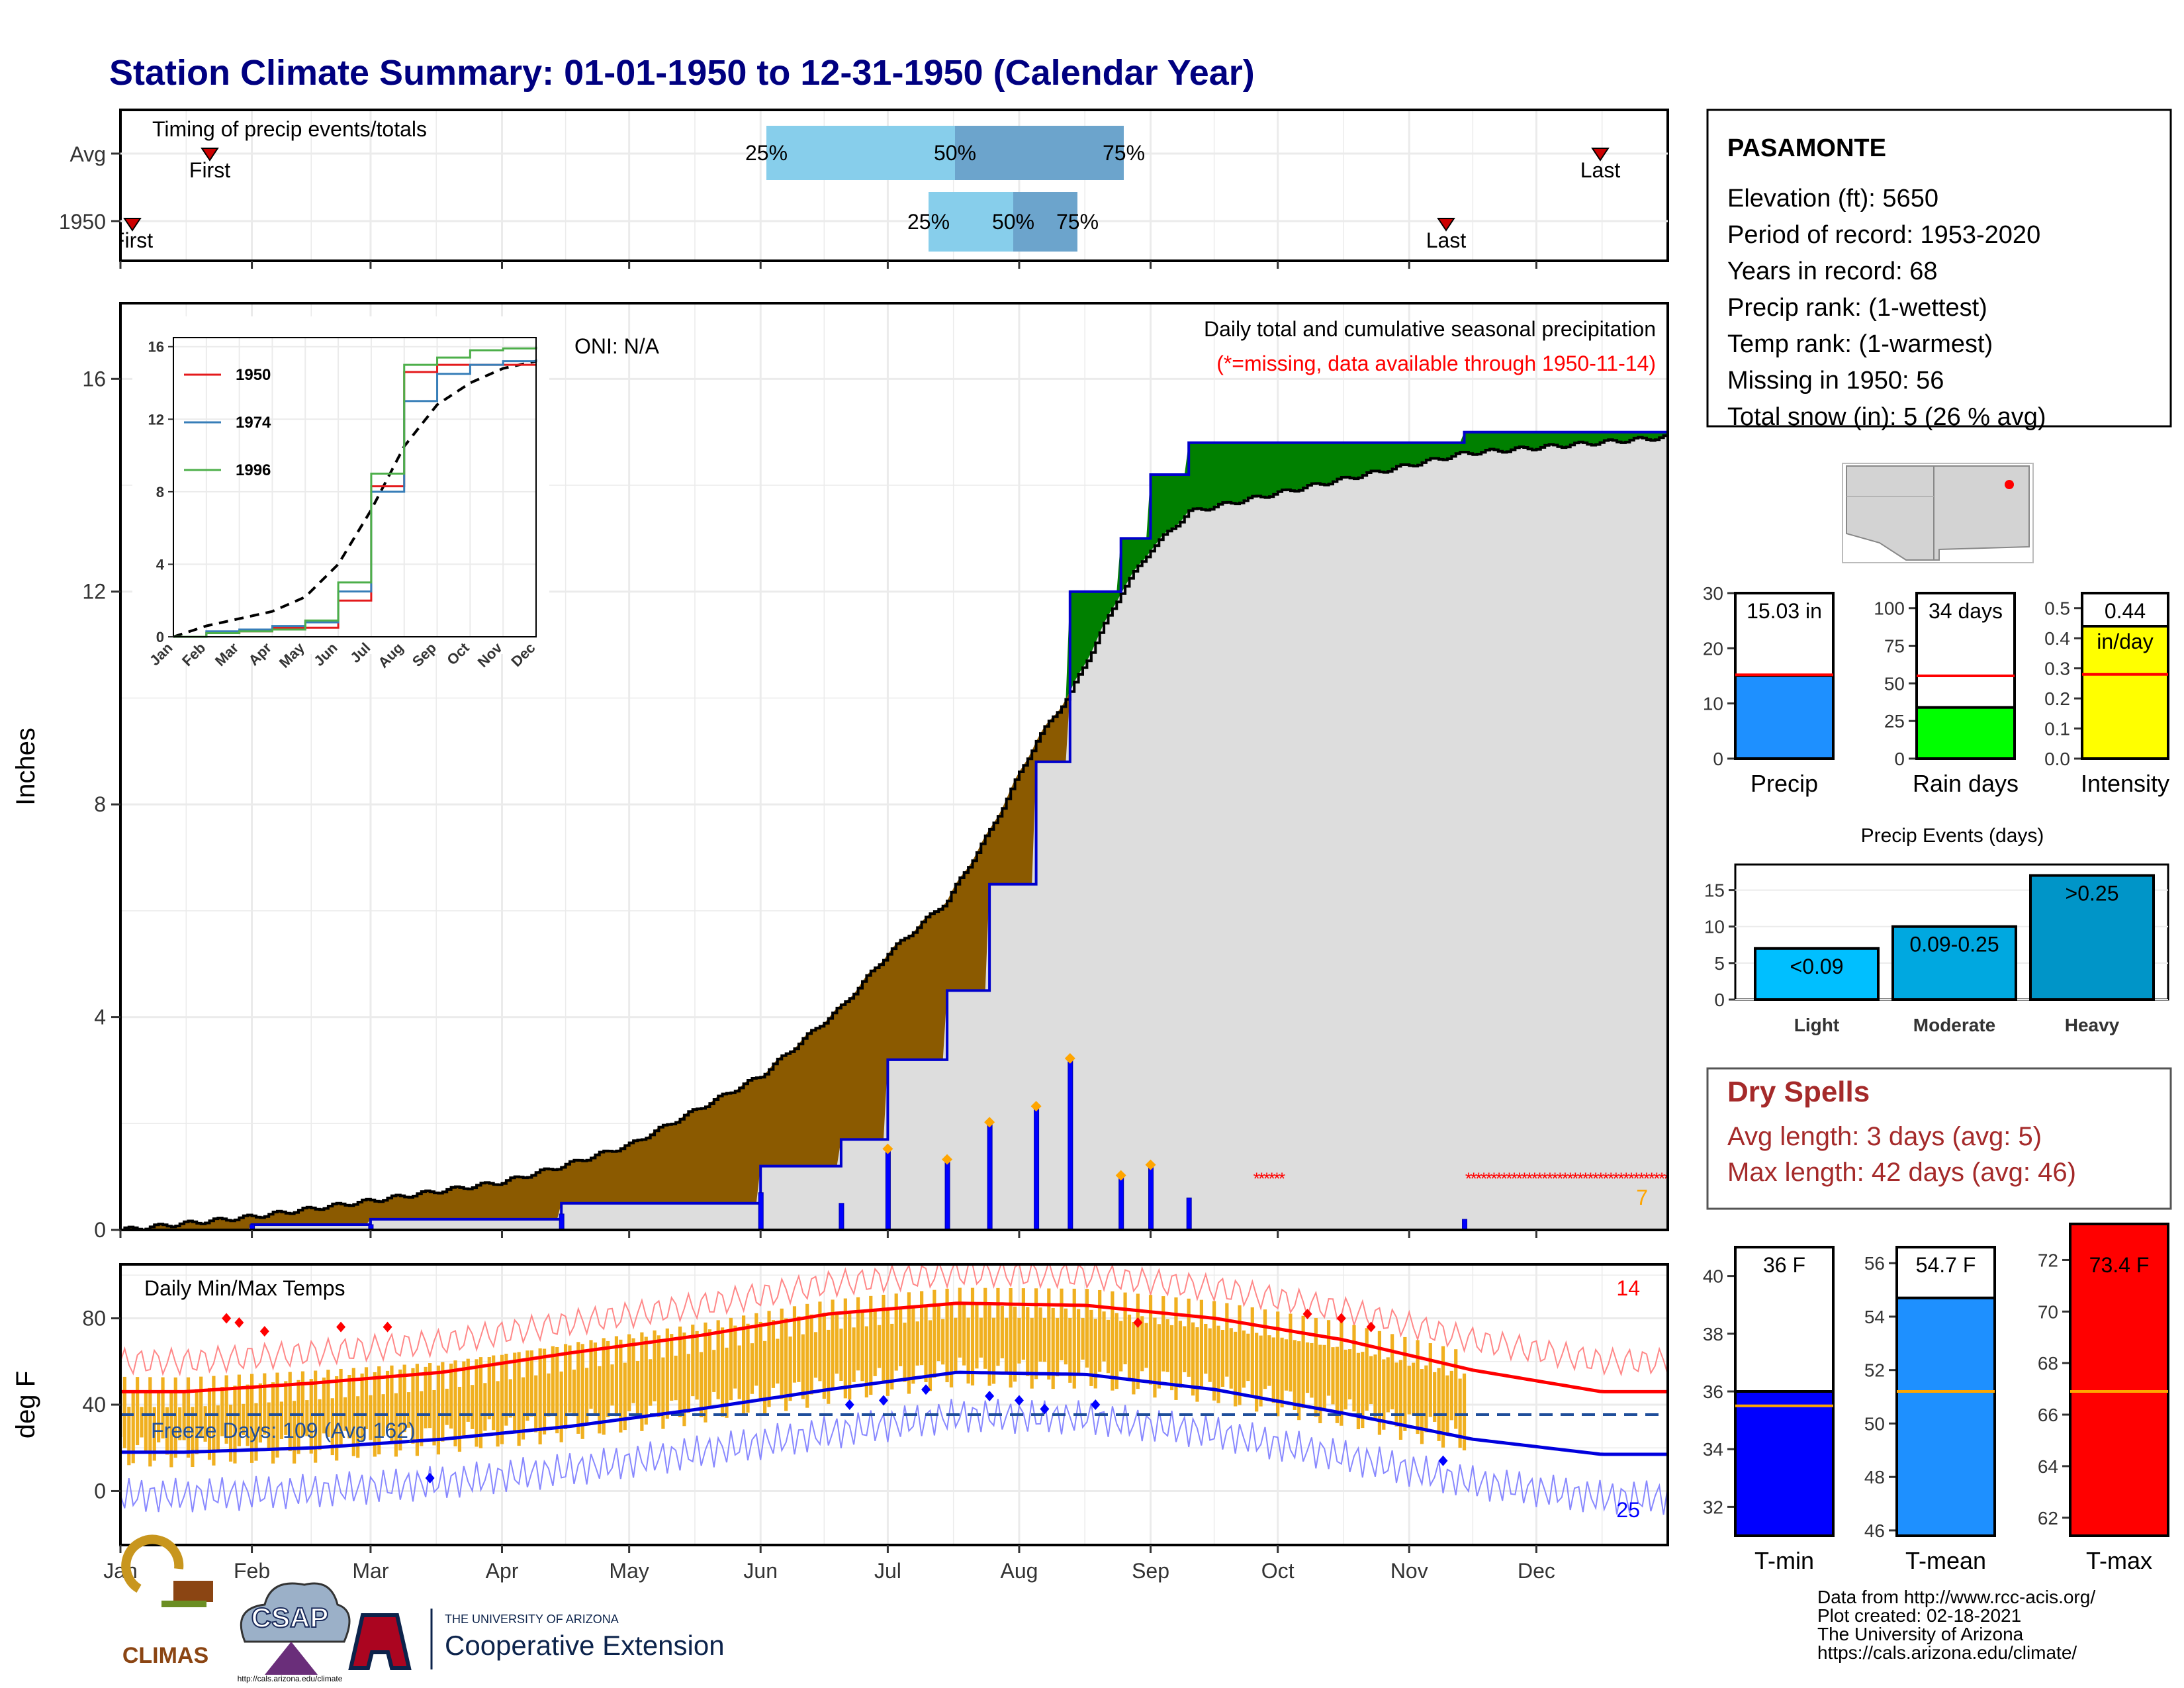  What do you see at coordinates (1920, 1634) in the screenshot?
I see `footer-line-3: The University of Arizona` at bounding box center [1920, 1634].